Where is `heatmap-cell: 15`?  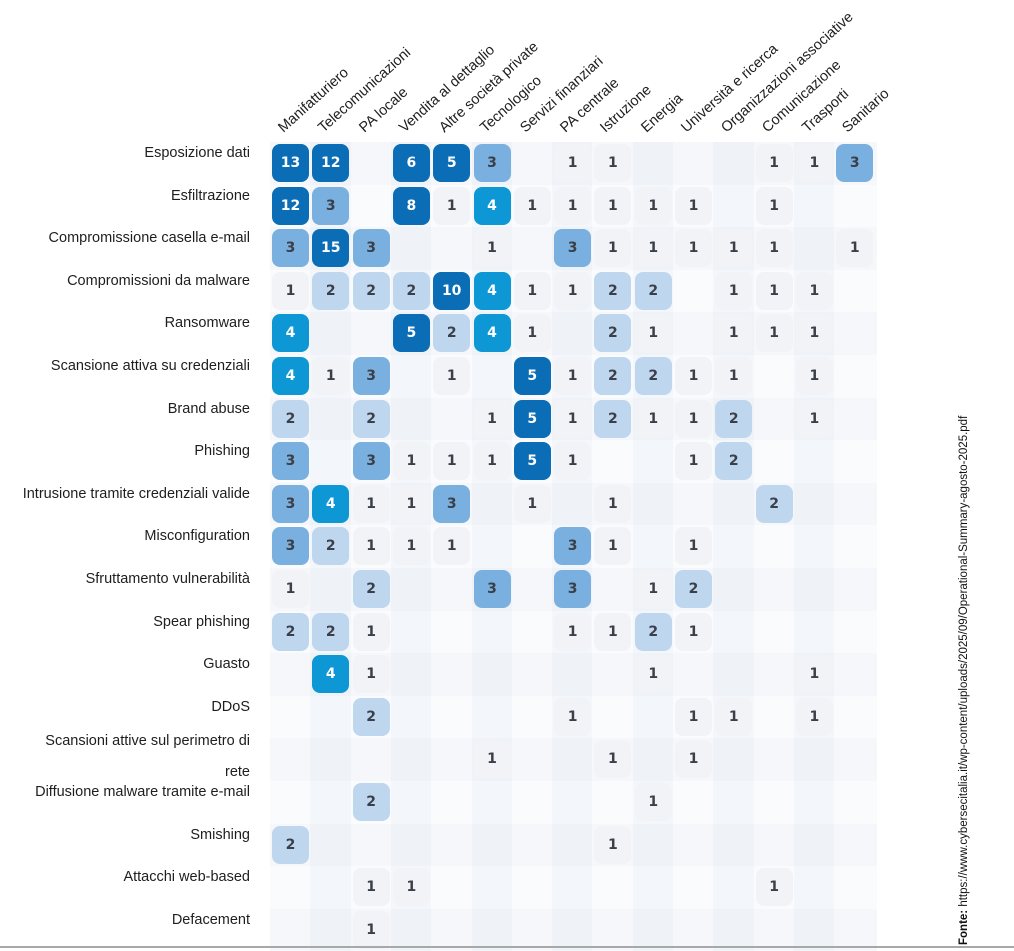 heatmap-cell: 15 is located at coordinates (331, 248).